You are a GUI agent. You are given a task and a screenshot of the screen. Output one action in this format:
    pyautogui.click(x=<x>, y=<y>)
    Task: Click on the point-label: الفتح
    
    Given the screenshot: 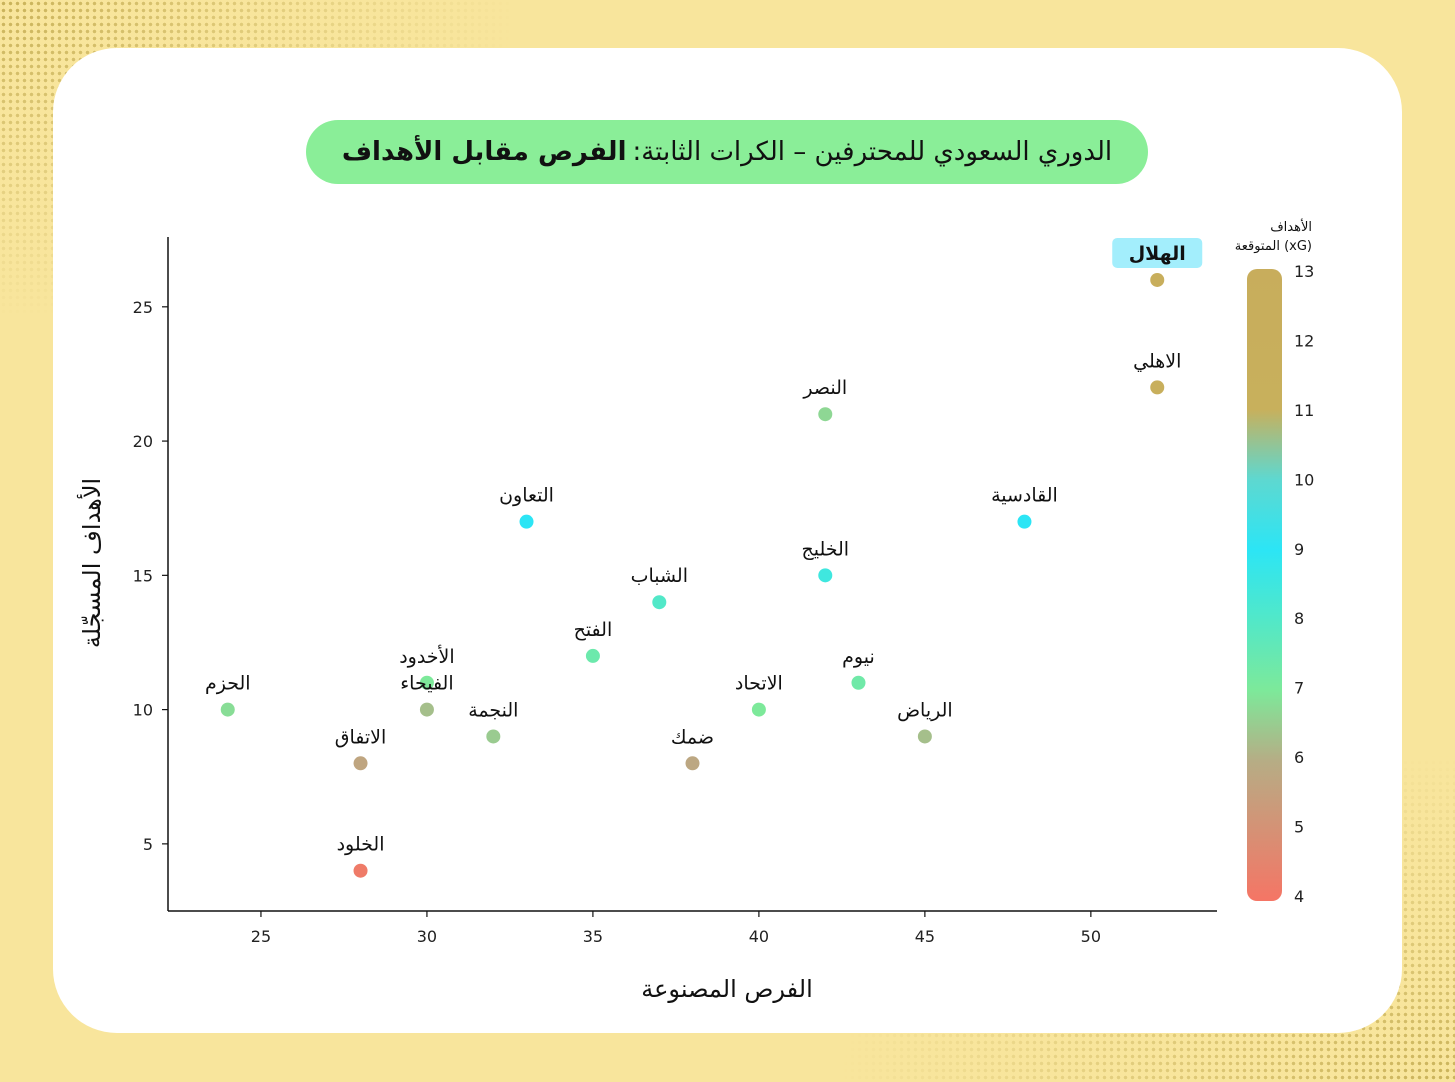 What is the action you would take?
    pyautogui.click(x=593, y=630)
    